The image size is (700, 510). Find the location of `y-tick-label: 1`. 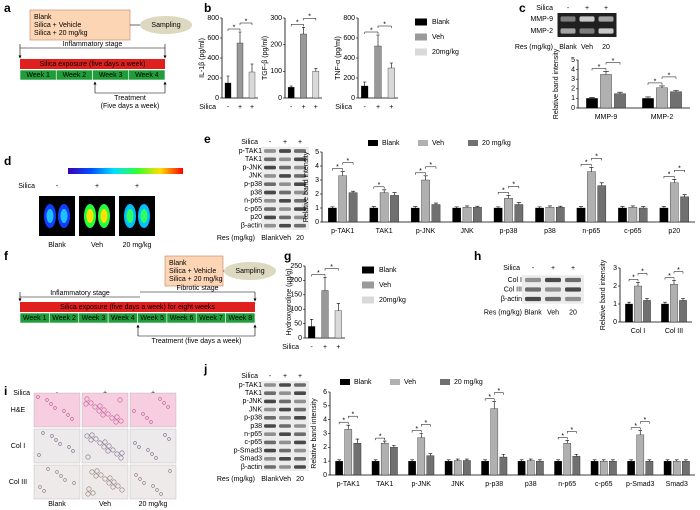

y-tick-label: 1 is located at coordinates (317, 208).